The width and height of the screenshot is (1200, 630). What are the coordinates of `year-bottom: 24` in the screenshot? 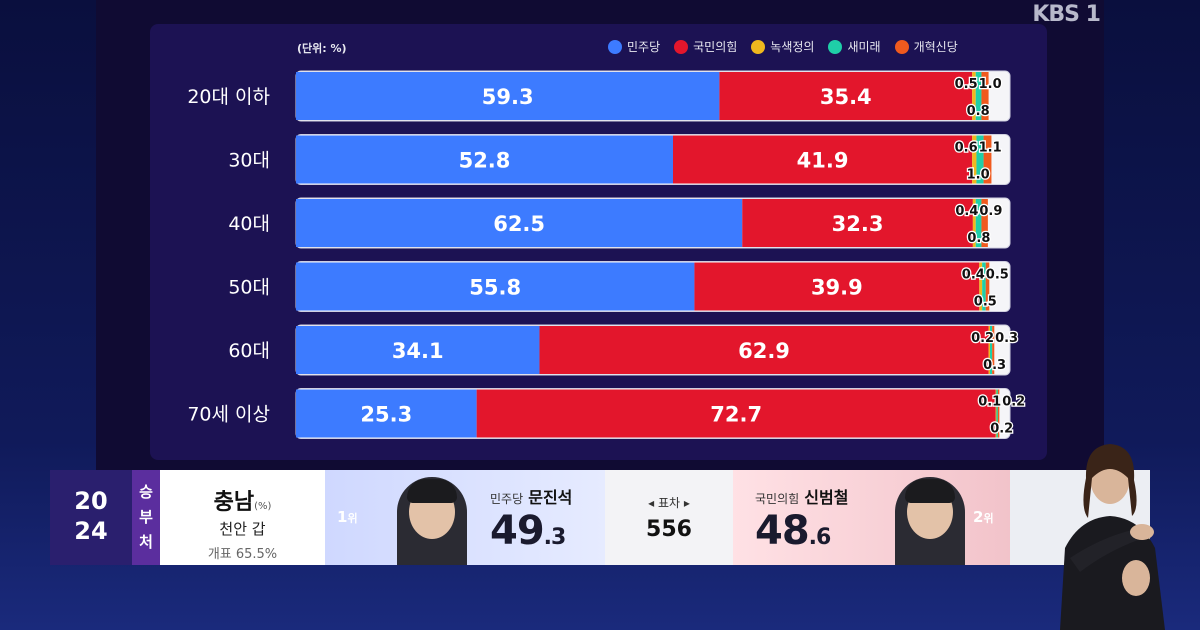 It's located at (91, 531).